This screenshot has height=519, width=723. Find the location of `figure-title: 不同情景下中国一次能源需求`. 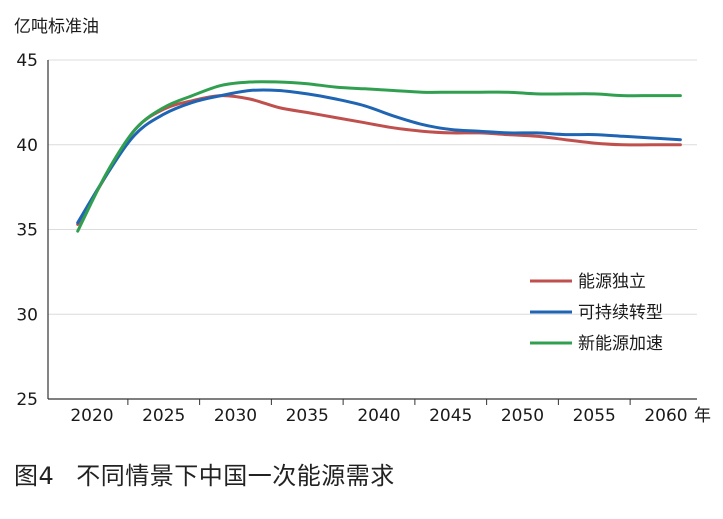

figure-title: 不同情景下中国一次能源需求 is located at coordinates (235, 476).